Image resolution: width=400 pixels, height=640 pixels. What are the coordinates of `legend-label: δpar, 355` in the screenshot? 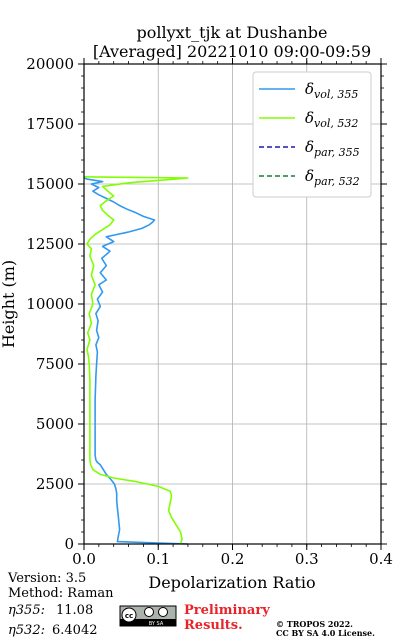 It's located at (332, 148).